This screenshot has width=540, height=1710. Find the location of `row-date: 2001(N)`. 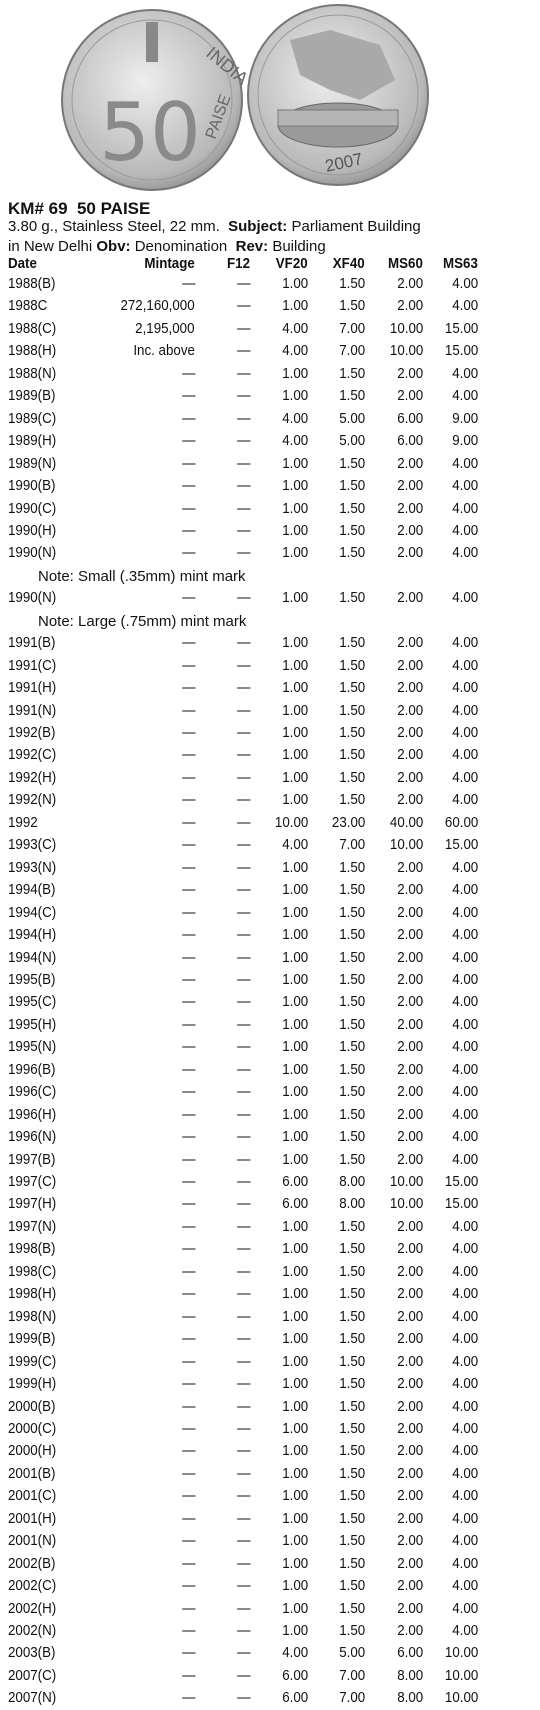

row-date: 2001(N) is located at coordinates (32, 1541).